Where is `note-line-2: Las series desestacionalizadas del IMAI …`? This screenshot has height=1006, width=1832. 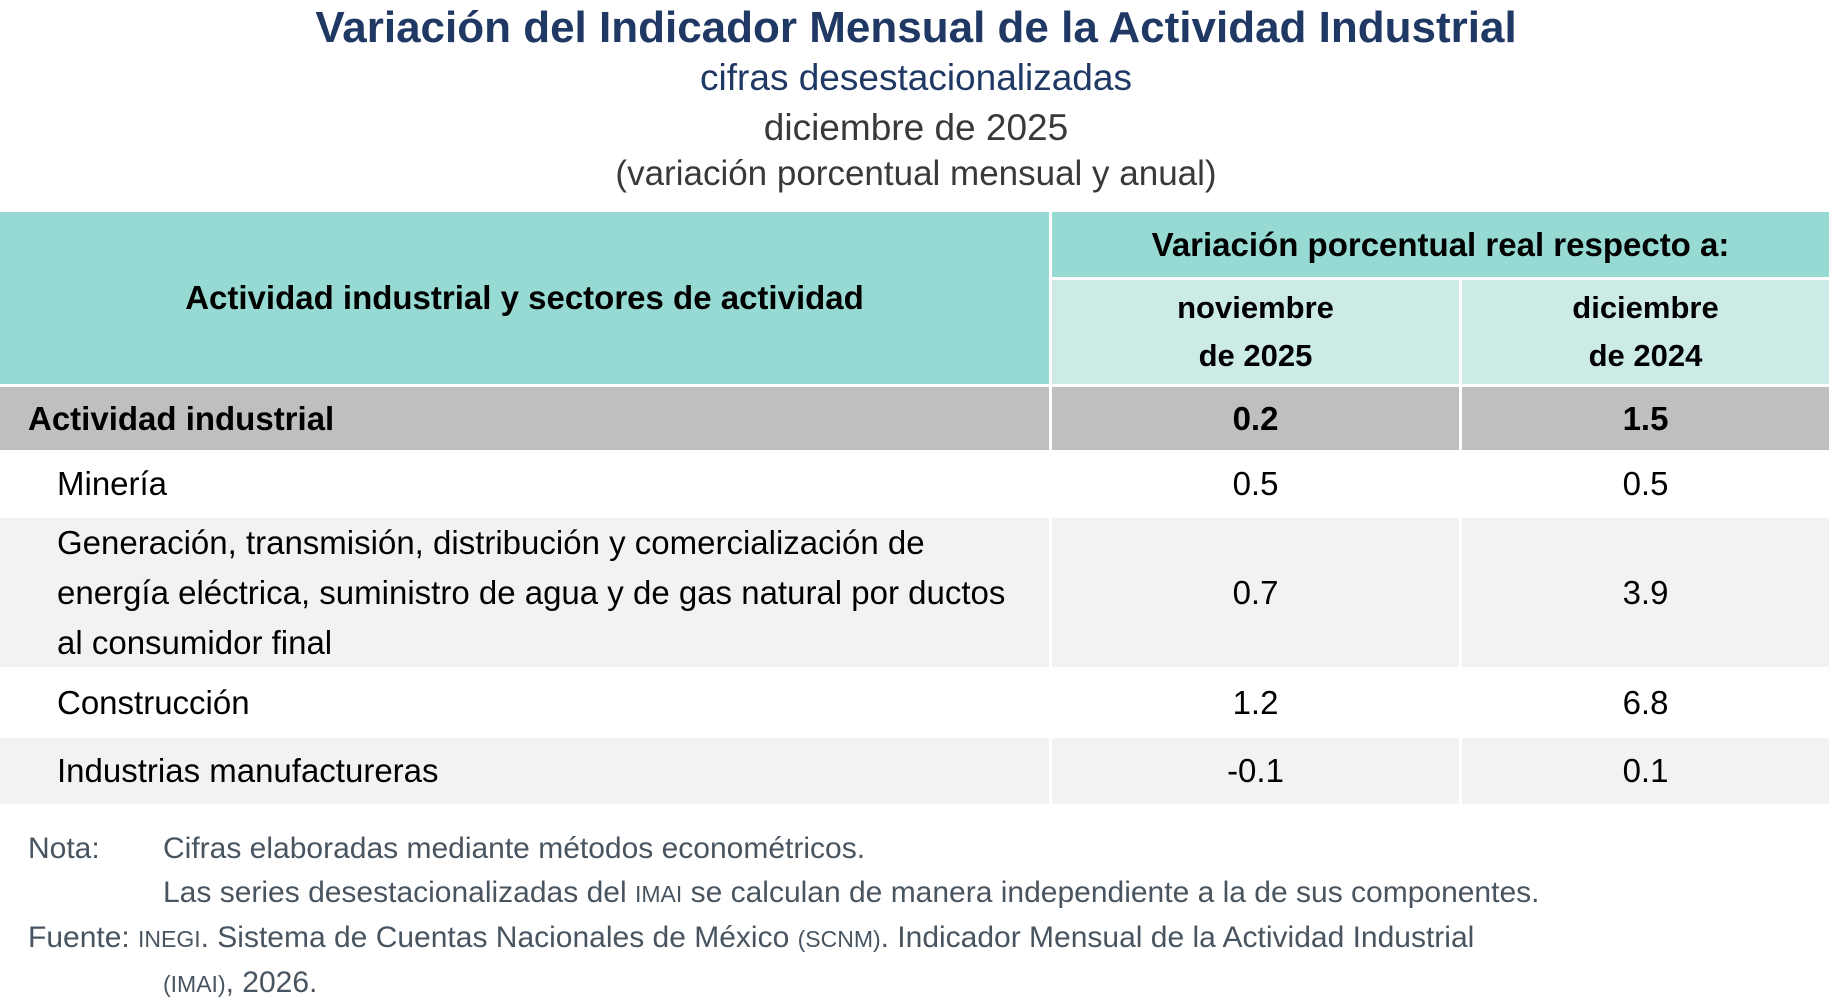 note-line-2: Las series desestacionalizadas del IMAI … is located at coordinates (851, 892).